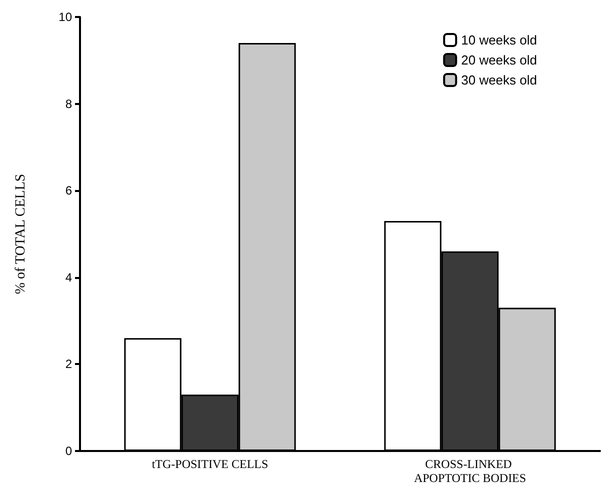 The image size is (602, 492). Describe the element at coordinates (499, 60) in the screenshot. I see `legend-label: 20 weeks old` at that location.